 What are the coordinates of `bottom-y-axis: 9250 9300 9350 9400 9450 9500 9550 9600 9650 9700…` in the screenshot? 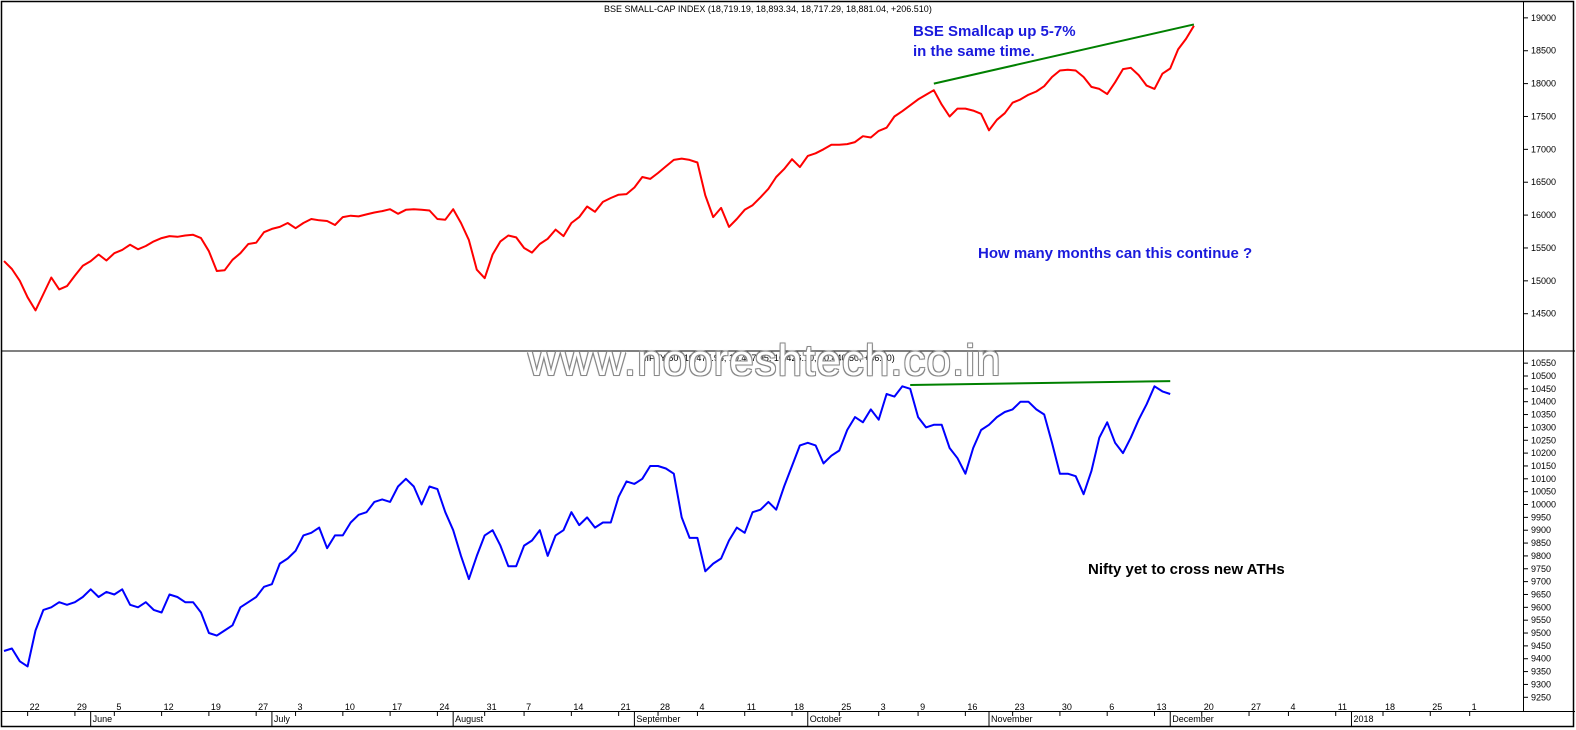 It's located at (1539, 530).